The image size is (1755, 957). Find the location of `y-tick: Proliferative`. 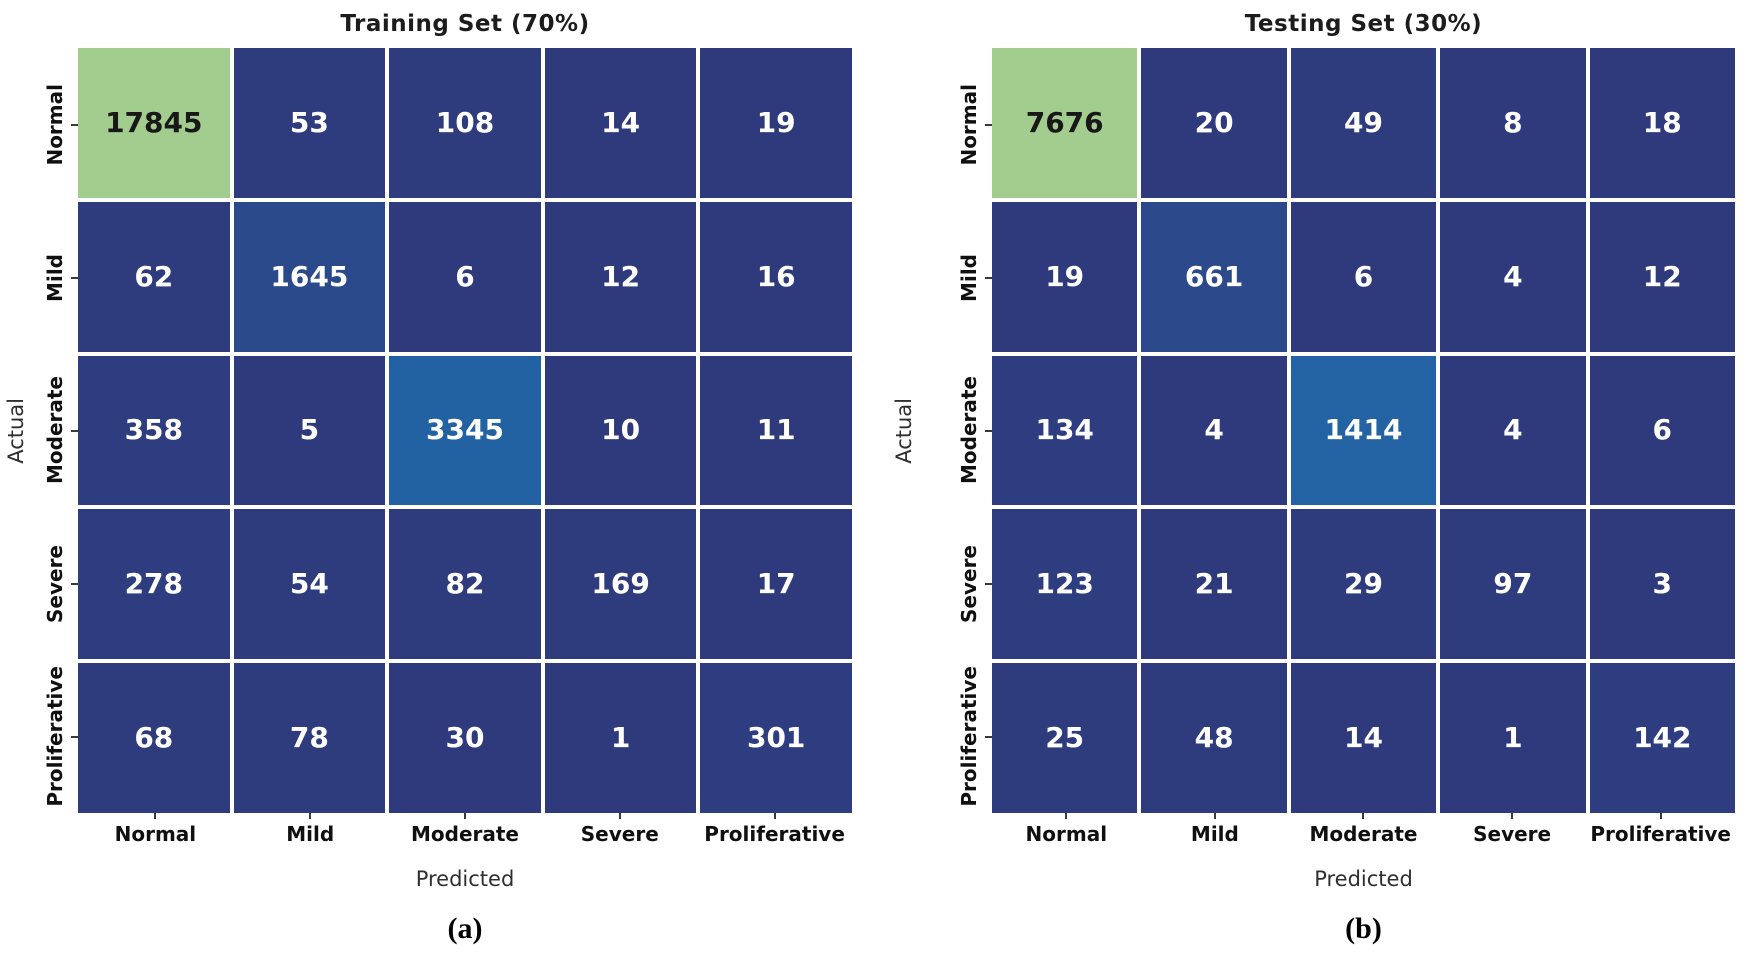

y-tick: Proliferative is located at coordinates (55, 736).